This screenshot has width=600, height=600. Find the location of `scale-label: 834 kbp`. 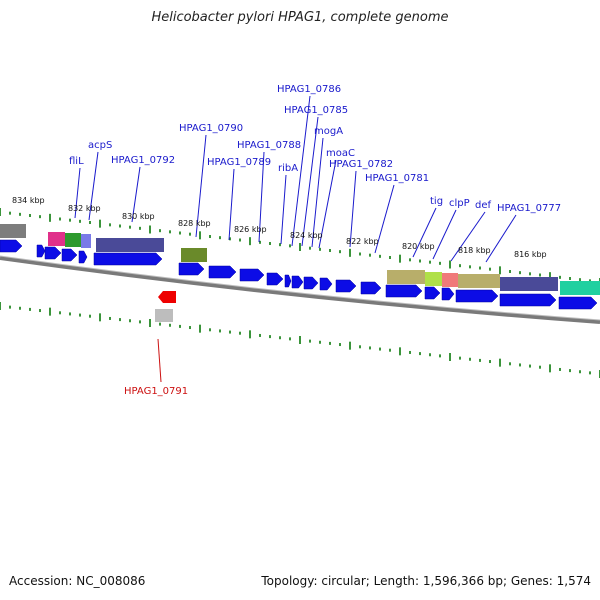

scale-label: 834 kbp is located at coordinates (28, 200).